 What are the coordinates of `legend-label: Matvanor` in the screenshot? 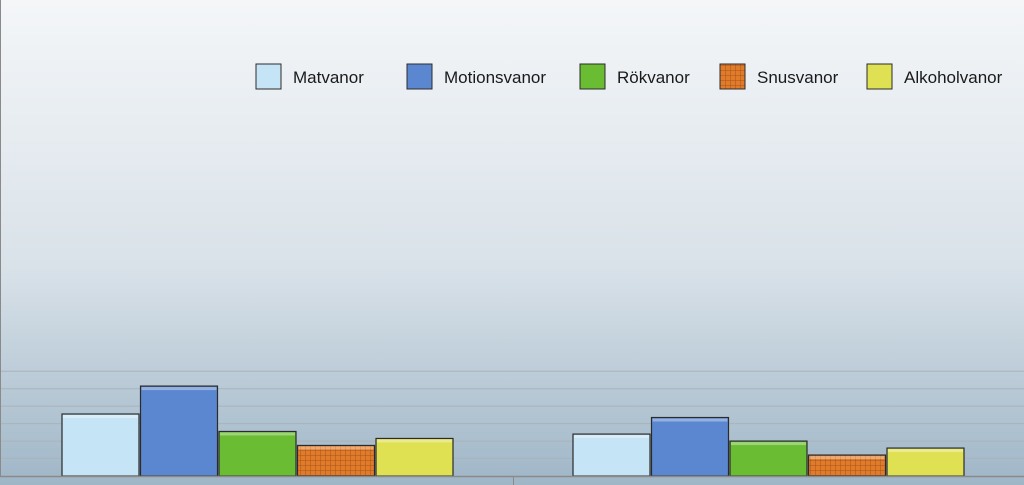 It's located at (328, 77).